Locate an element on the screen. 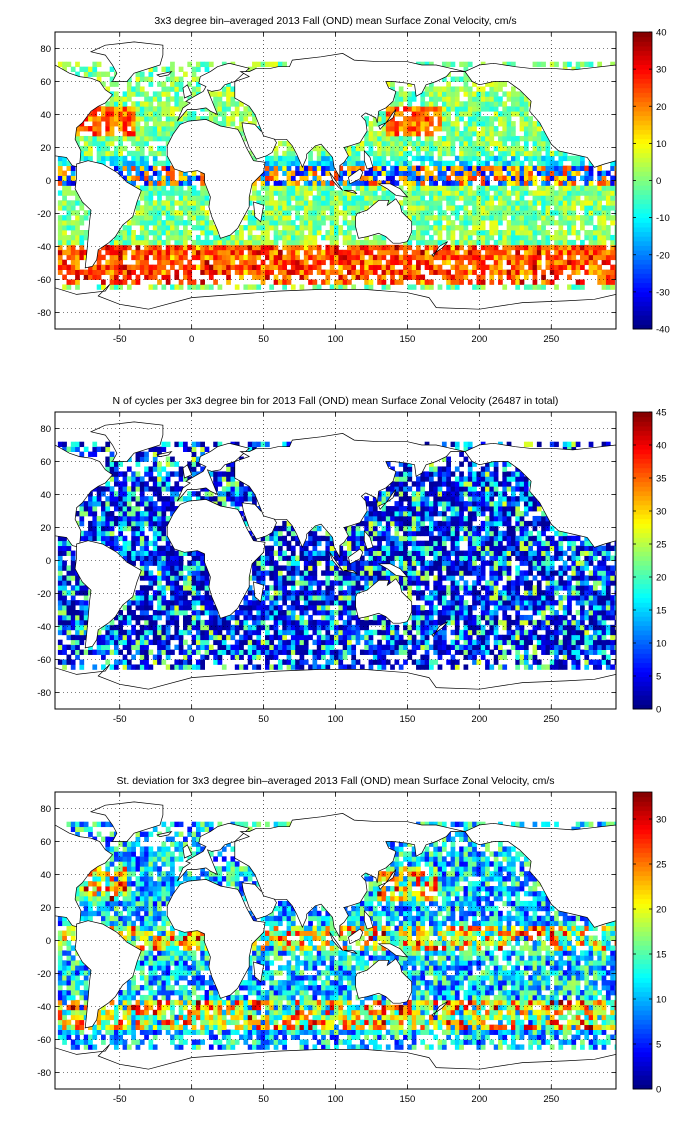  colorbar-swatch is located at coordinates (642, 192).